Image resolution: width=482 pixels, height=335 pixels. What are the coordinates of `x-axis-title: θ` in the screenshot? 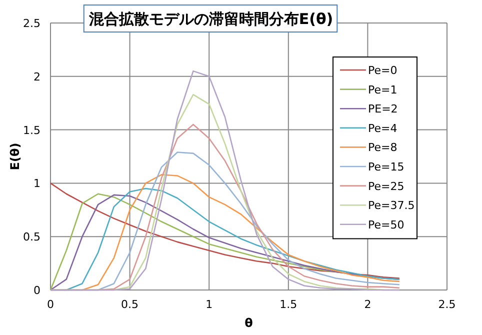 It's located at (248, 323).